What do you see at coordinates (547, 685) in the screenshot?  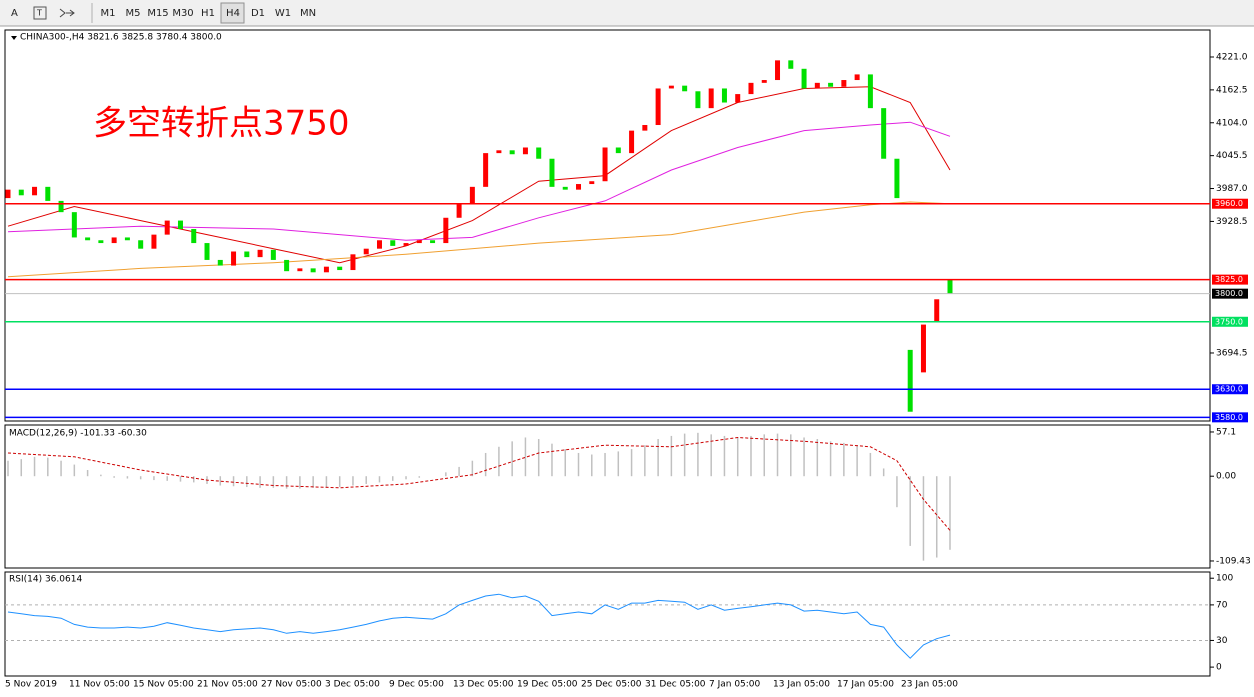 I see `x-tick-label: 19 Dec 05:00` at bounding box center [547, 685].